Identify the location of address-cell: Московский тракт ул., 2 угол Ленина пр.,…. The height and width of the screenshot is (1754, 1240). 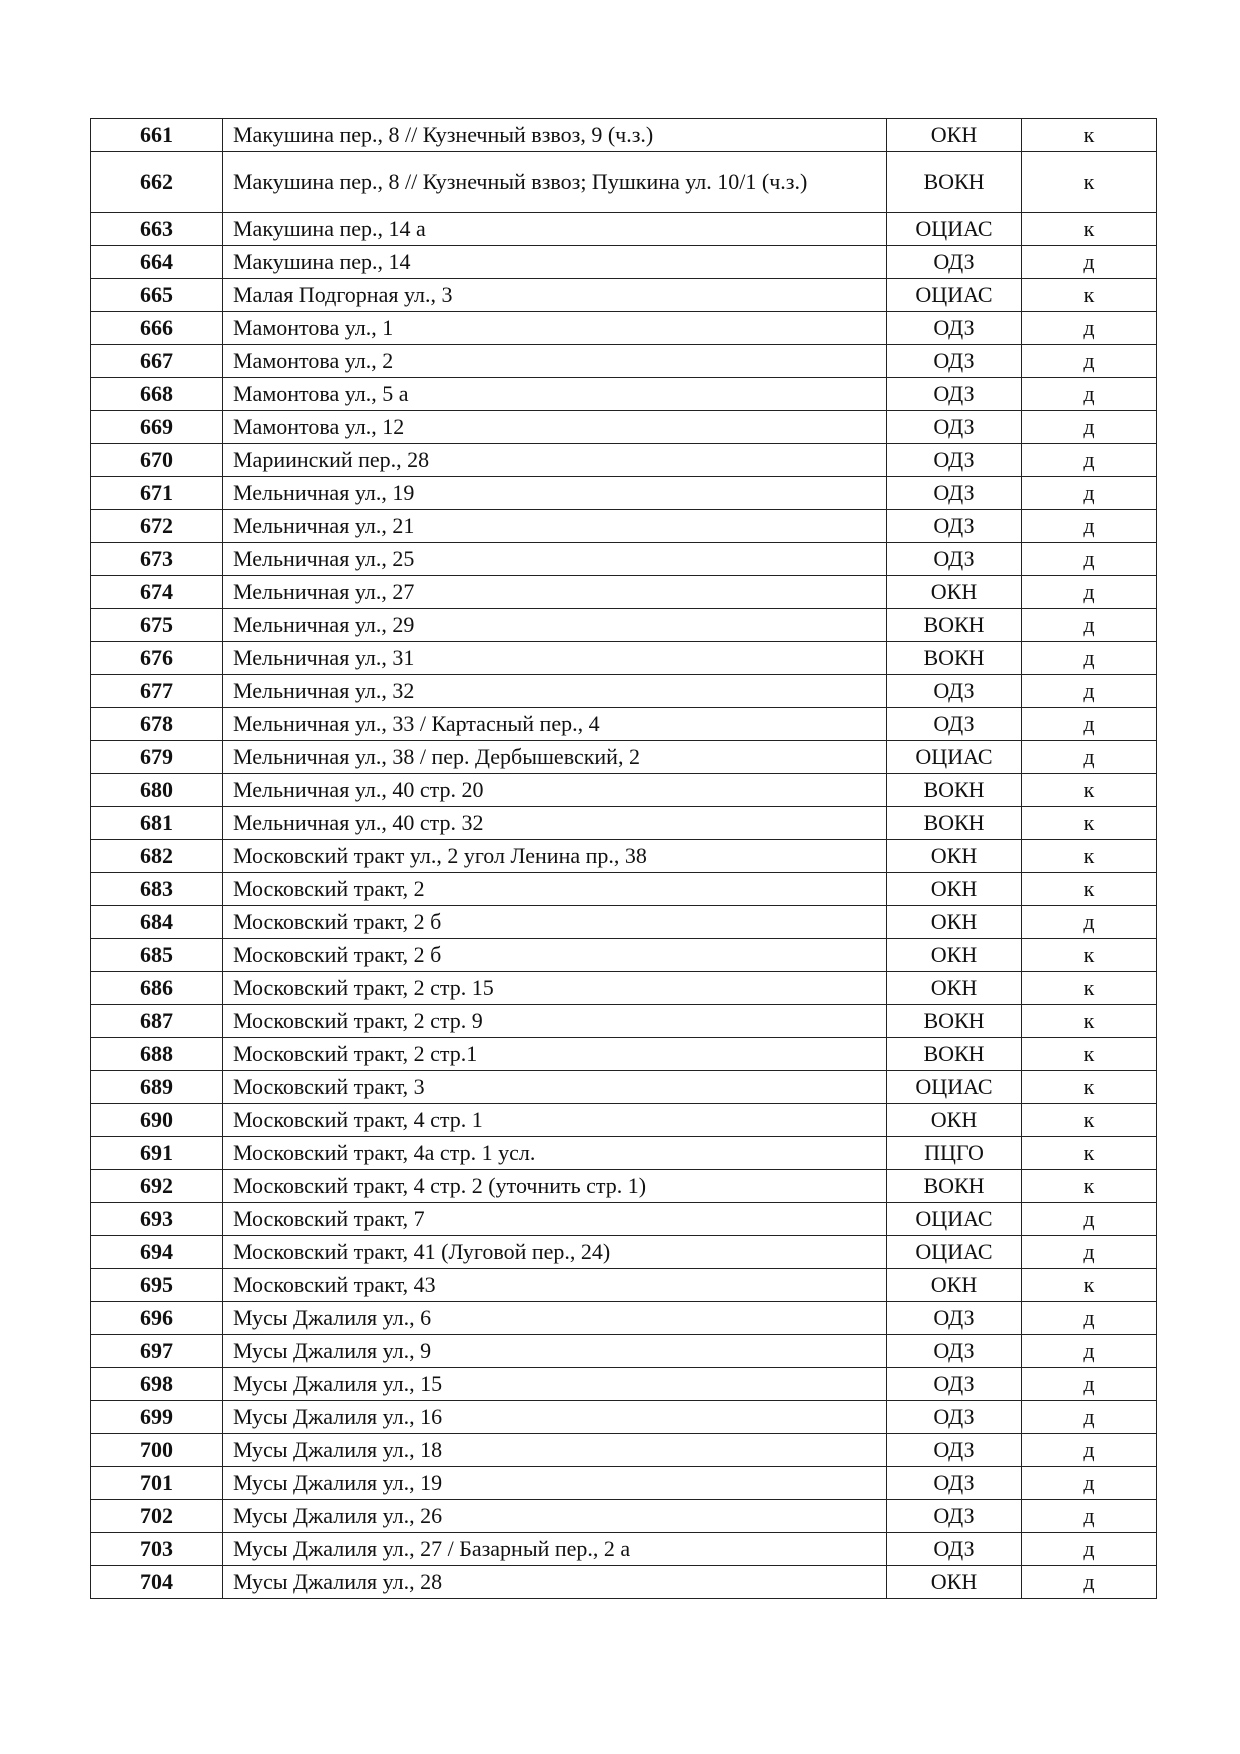
(554, 856).